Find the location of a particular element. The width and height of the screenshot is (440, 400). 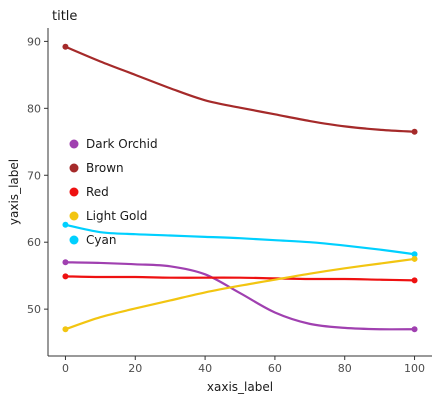

legend-marker-red is located at coordinates (74, 192).